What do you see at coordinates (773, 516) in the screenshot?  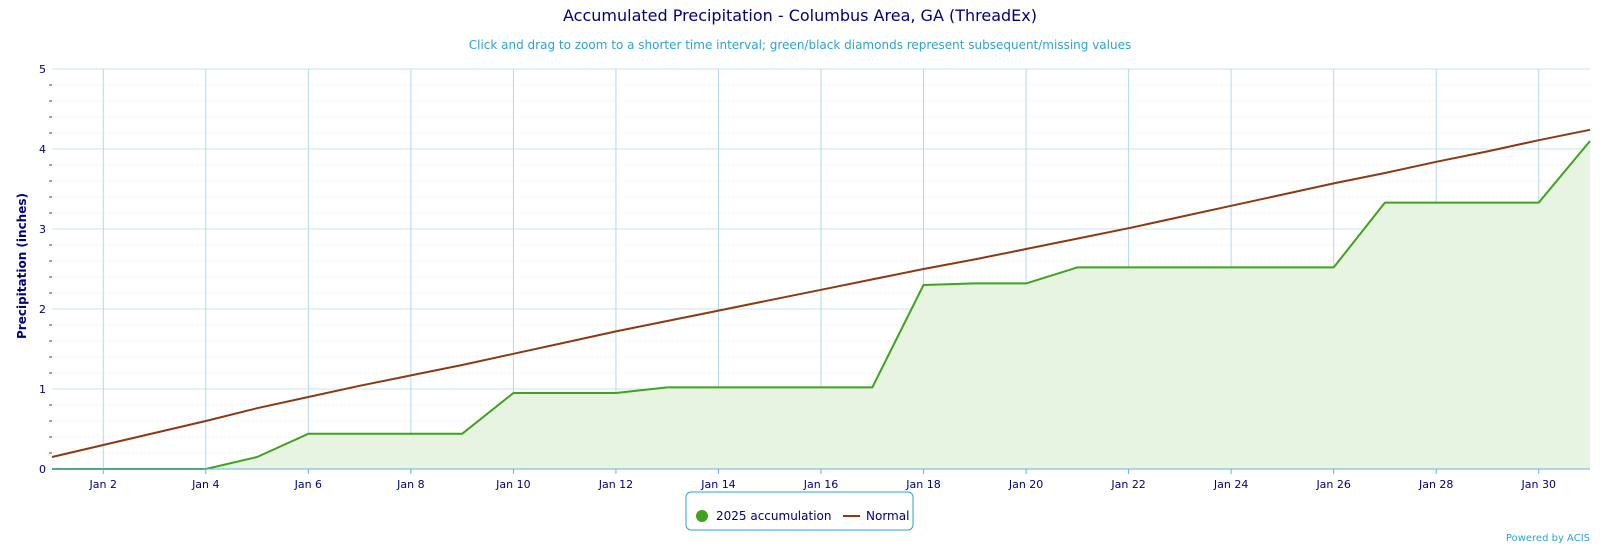 I see `legend-accumulation-label: 2025 accumulation` at bounding box center [773, 516].